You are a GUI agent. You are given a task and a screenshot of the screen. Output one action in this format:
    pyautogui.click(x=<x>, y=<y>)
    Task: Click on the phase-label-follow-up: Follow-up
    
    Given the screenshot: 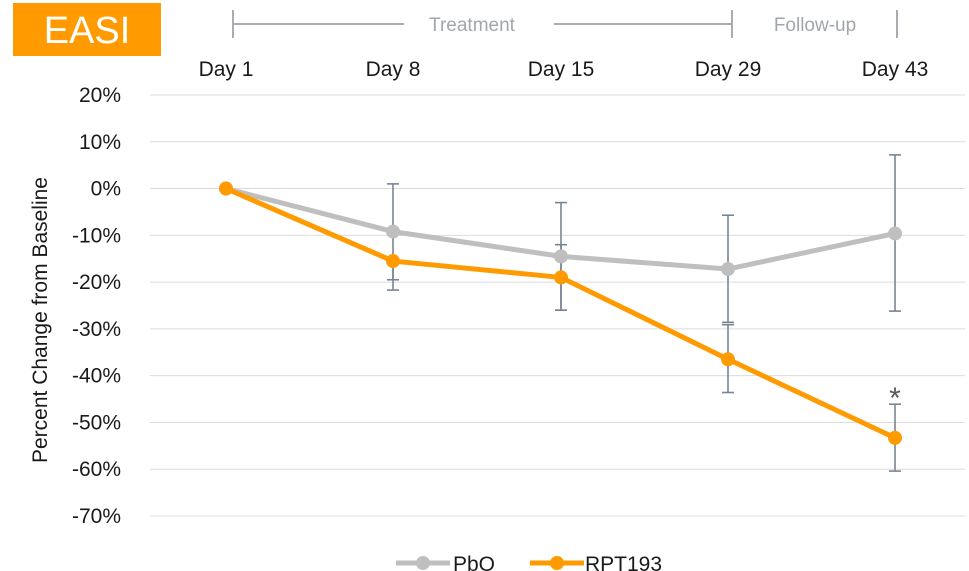 What is the action you would take?
    pyautogui.click(x=815, y=25)
    